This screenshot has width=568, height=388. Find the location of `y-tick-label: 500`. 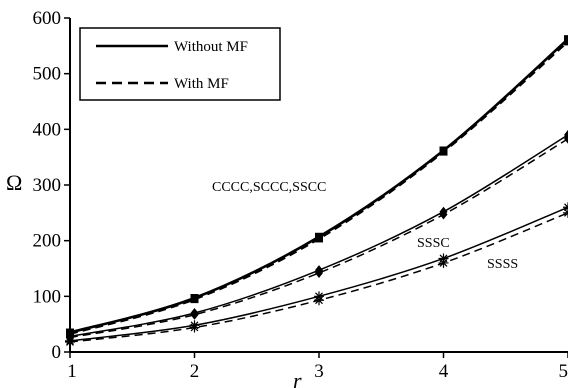

y-tick-label: 500 is located at coordinates (47, 74).